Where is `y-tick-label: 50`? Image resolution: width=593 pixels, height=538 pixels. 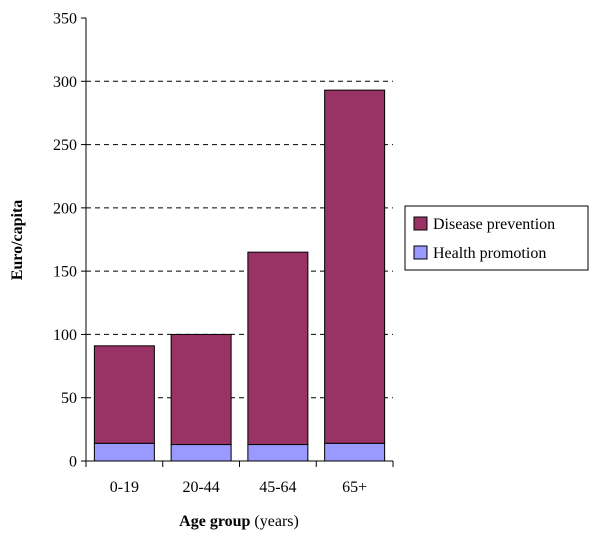
y-tick-label: 50 is located at coordinates (69, 398).